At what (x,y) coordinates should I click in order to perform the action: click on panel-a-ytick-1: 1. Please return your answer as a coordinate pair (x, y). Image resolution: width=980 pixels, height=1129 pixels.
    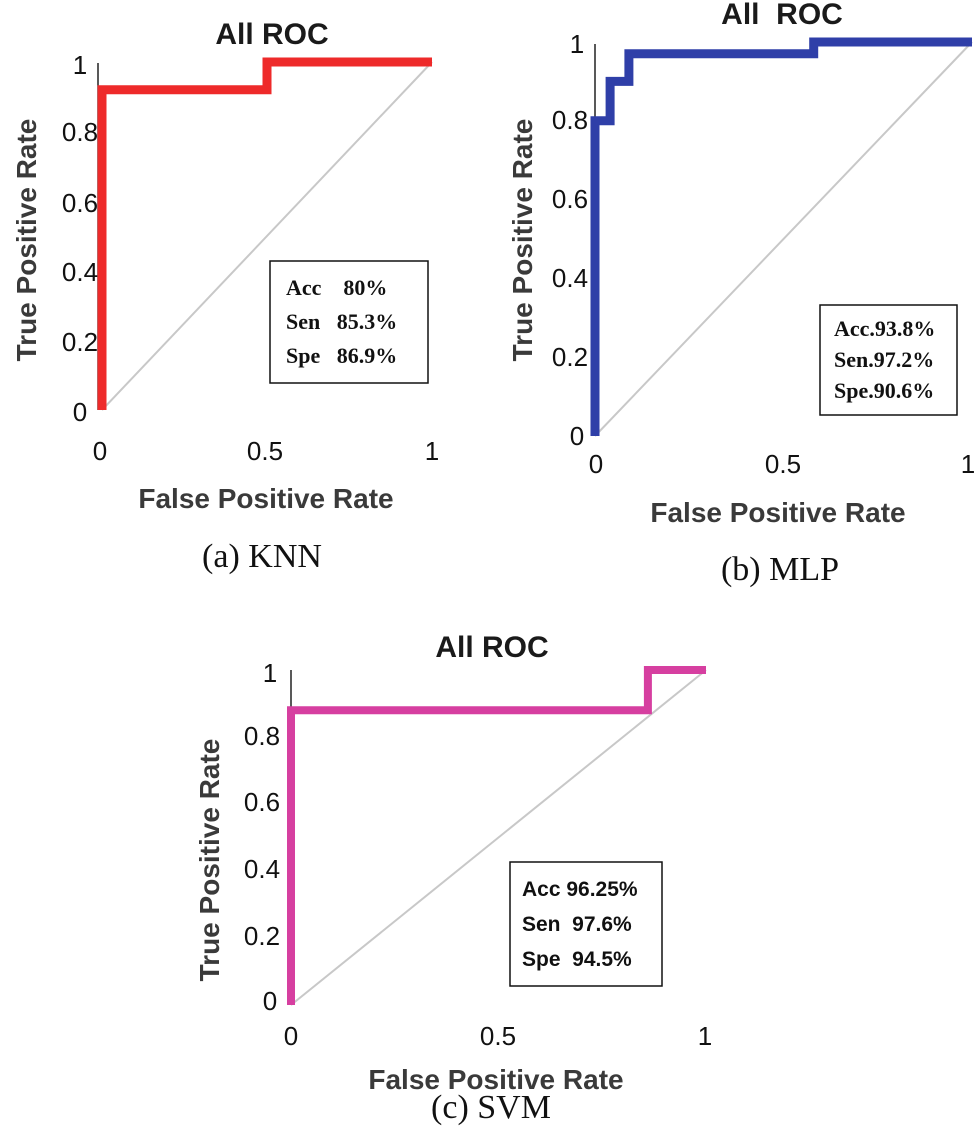
    Looking at the image, I should click on (80, 65).